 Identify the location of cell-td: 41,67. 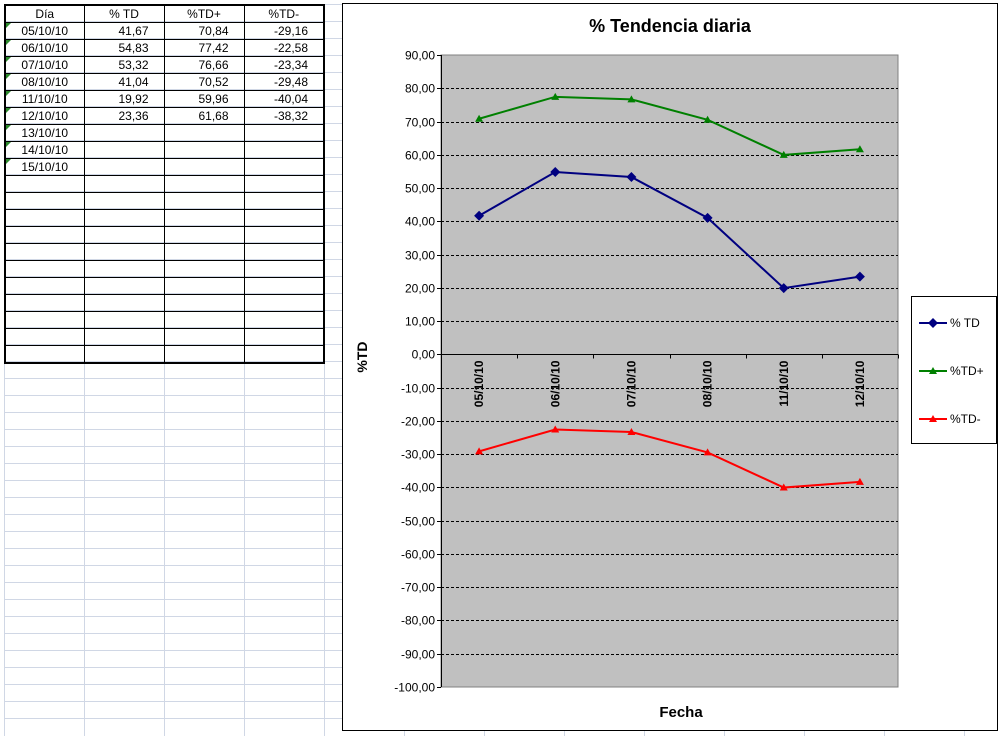
(124, 31).